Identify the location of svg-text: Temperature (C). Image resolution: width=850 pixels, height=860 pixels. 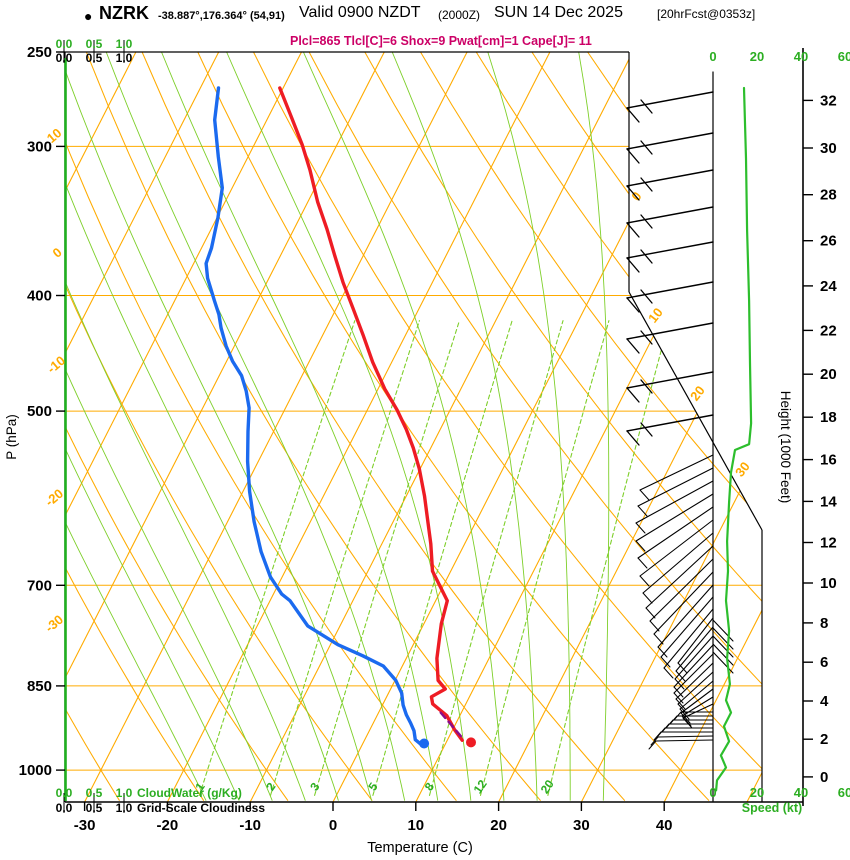
(420, 848).